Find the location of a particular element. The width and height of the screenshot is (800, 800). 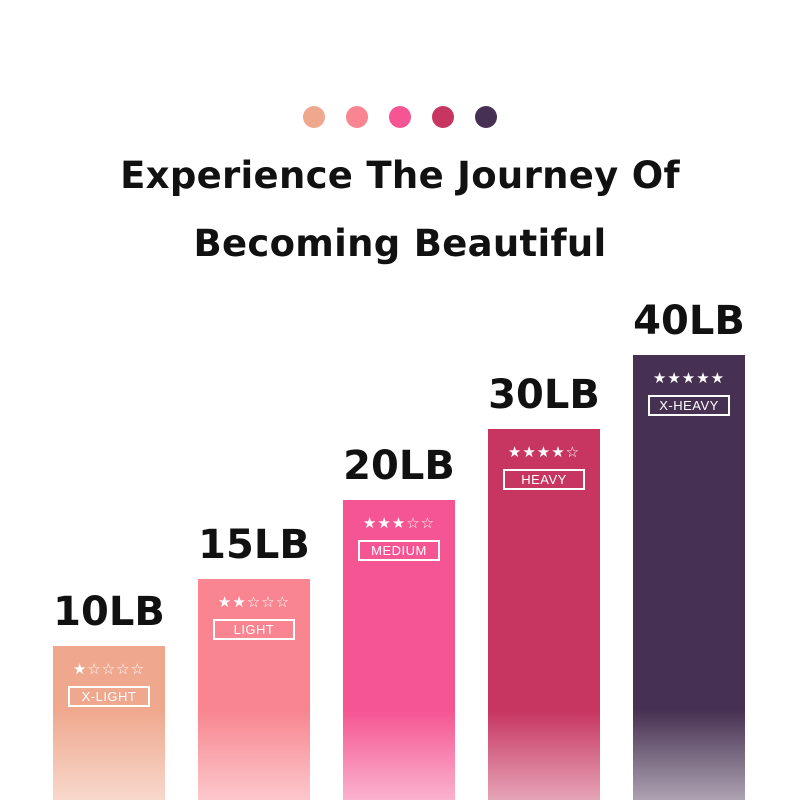

value-label: 10LB is located at coordinates (109, 612).